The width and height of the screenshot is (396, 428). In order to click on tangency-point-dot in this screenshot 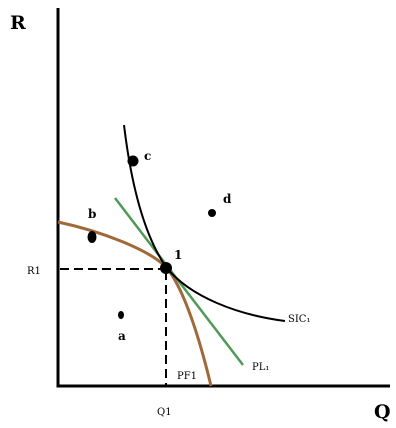, I will do `click(166, 268)`.